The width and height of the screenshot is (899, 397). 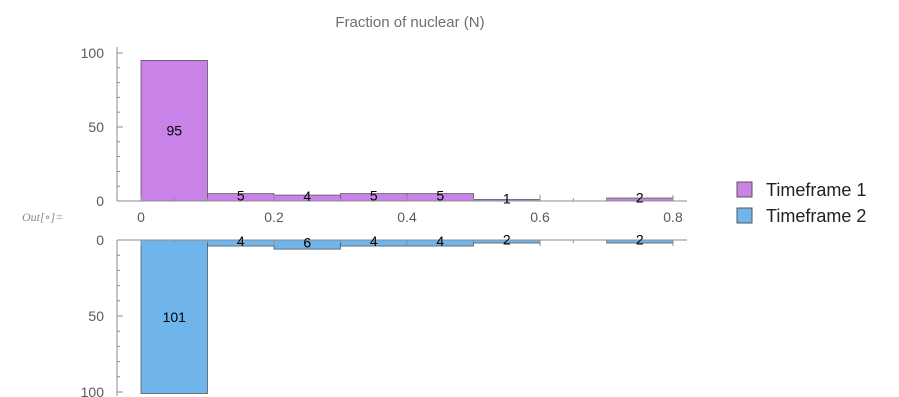 What do you see at coordinates (640, 198) in the screenshot?
I see `timeframe-1-bar-label-6: 2` at bounding box center [640, 198].